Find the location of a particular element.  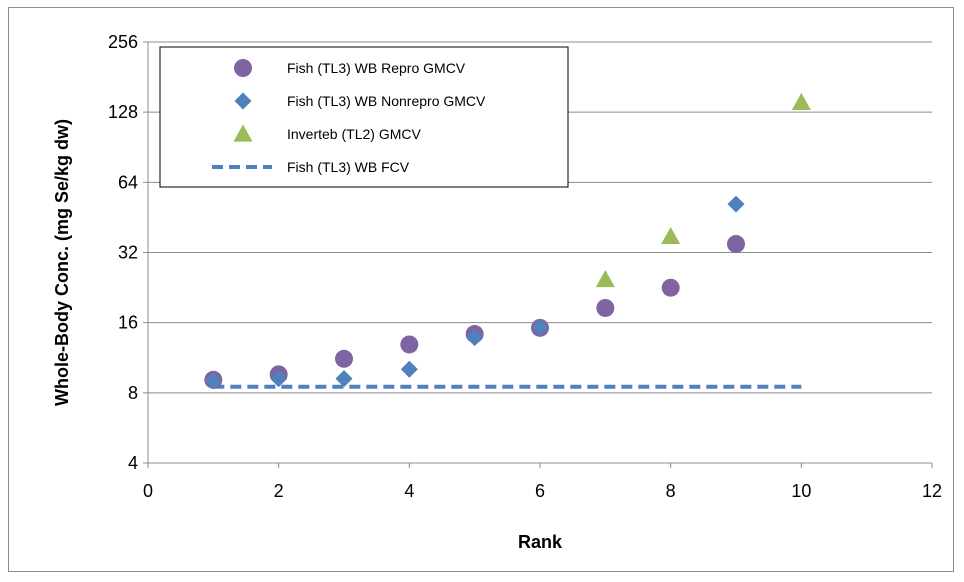

y-tick-label: 16 is located at coordinates (128, 323).